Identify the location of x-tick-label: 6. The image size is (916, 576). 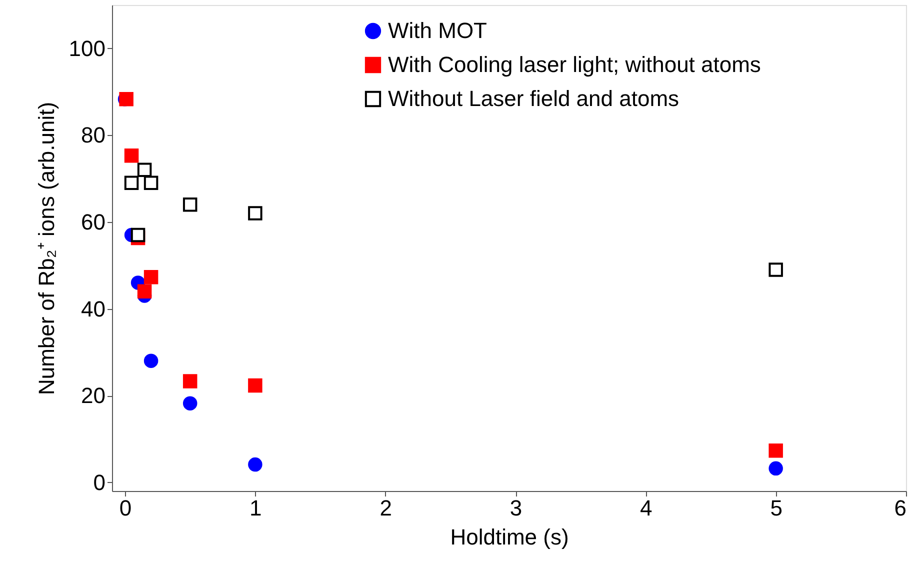
(900, 508).